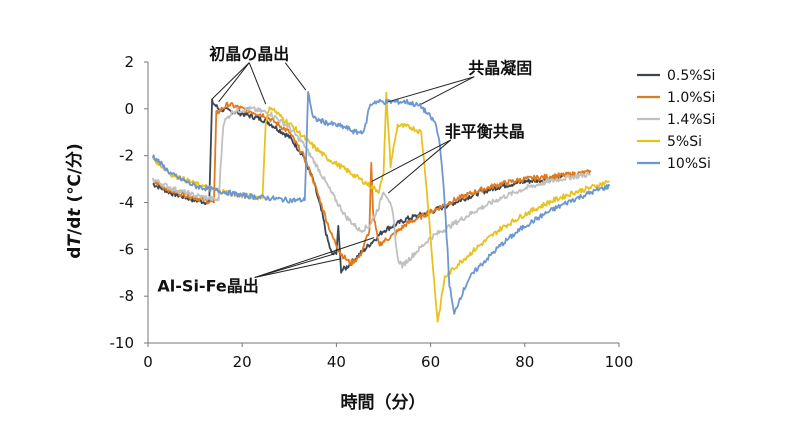 The height and width of the screenshot is (441, 801). What do you see at coordinates (485, 131) in the screenshot?
I see `annotation-label: 非平衡共晶` at bounding box center [485, 131].